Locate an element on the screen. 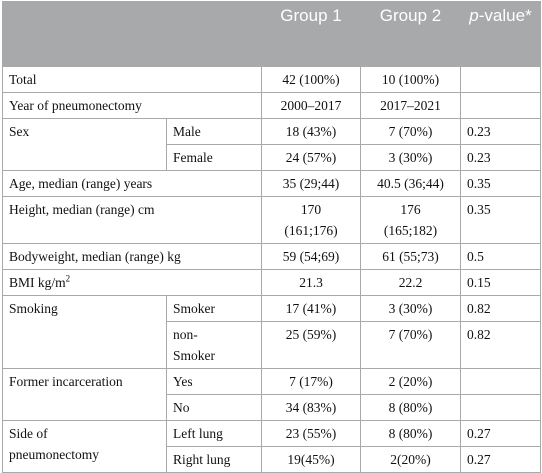 The width and height of the screenshot is (542, 473). cell-g2: 2017–2021 is located at coordinates (410, 105).